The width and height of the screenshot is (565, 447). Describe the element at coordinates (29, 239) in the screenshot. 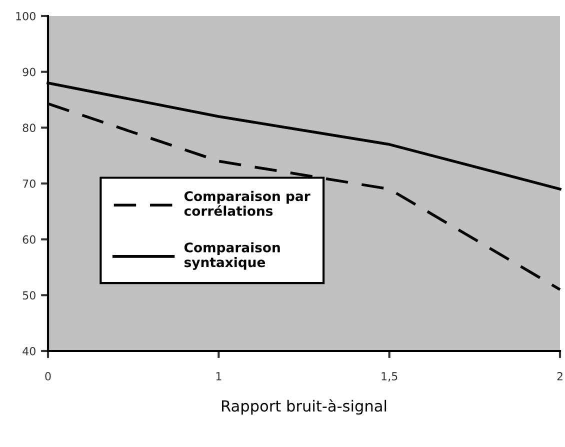

I see `y-tick-label: 60` at that location.